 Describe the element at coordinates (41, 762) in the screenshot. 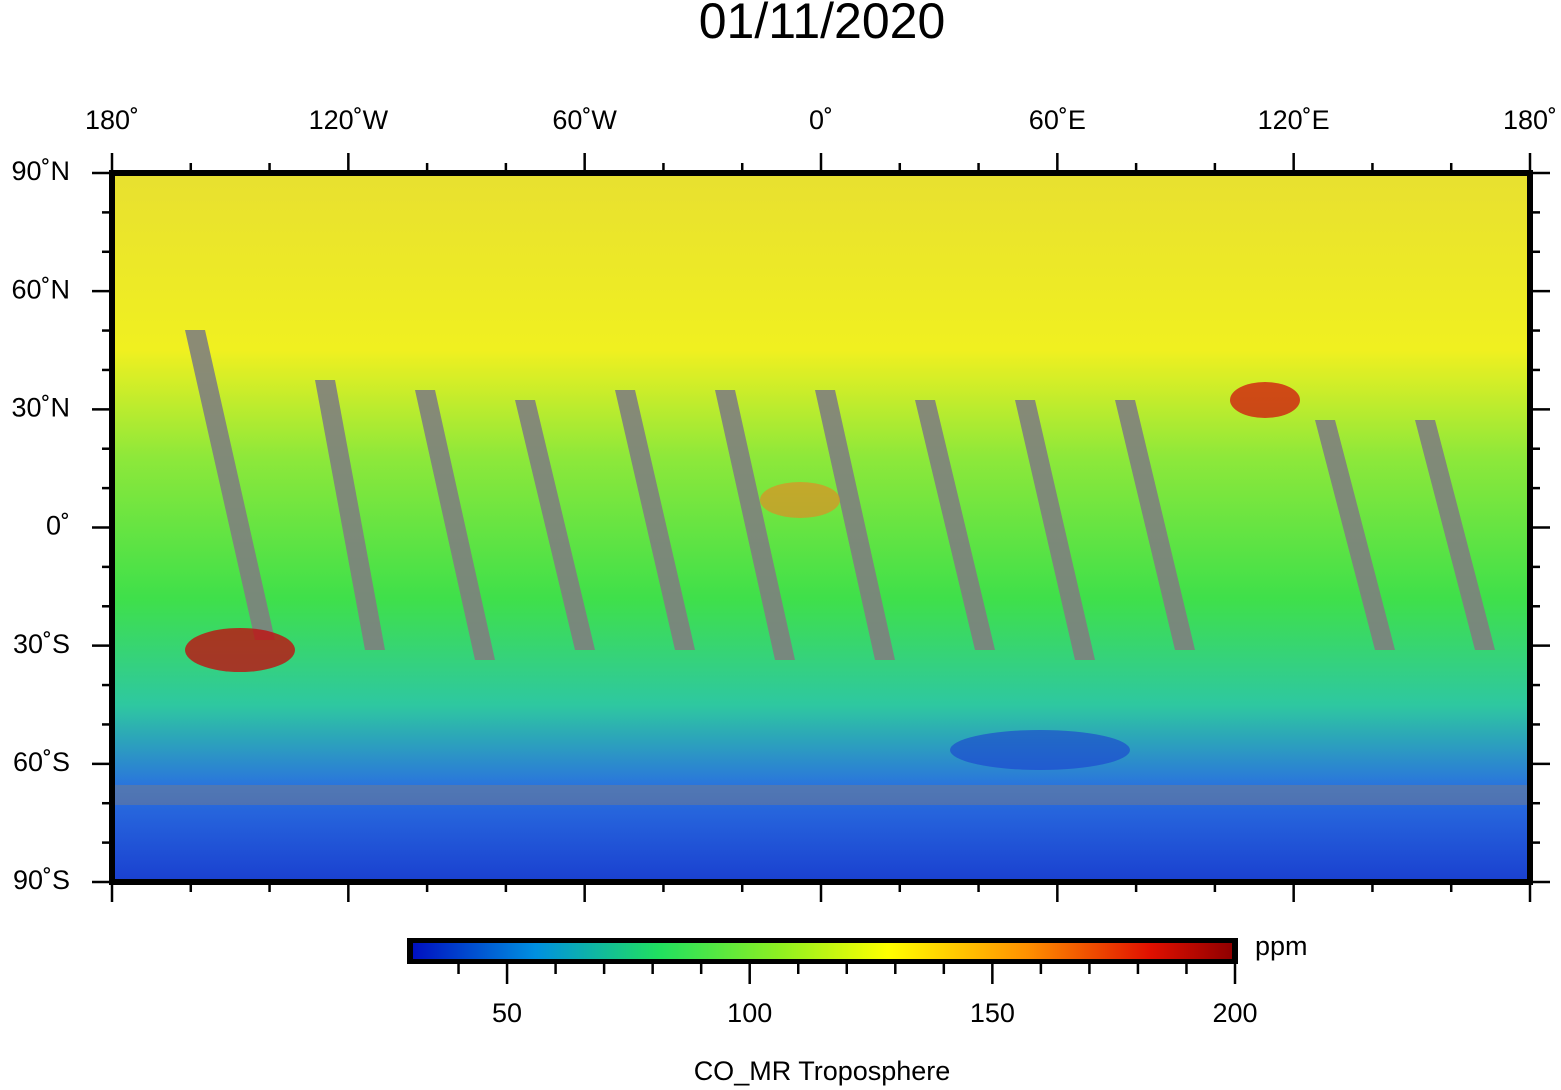

I see `y-tick-label: 60˚S` at that location.